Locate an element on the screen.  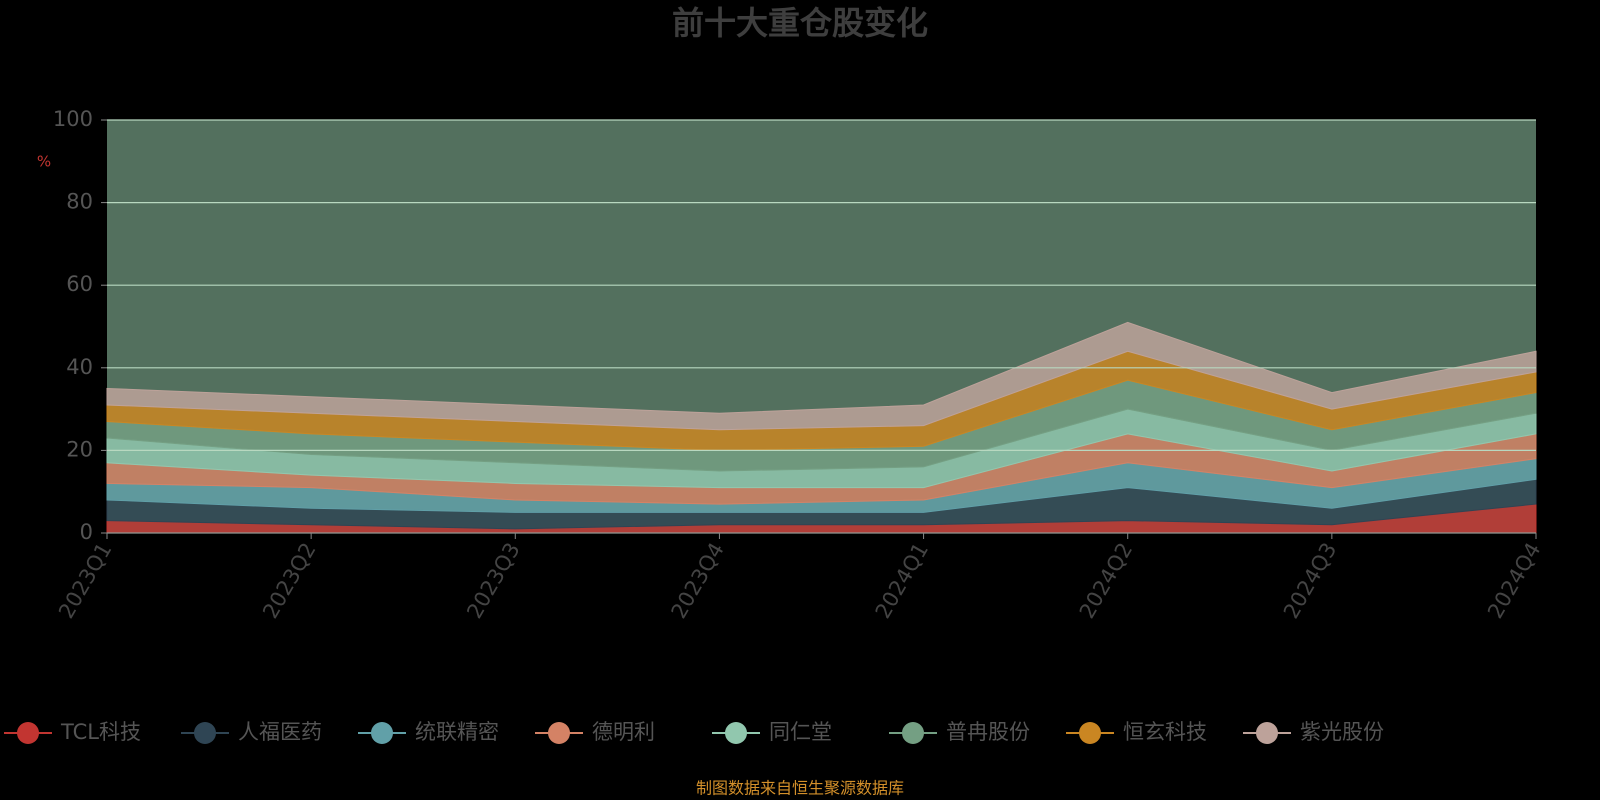
legend-label: 人福医药 is located at coordinates (280, 732).